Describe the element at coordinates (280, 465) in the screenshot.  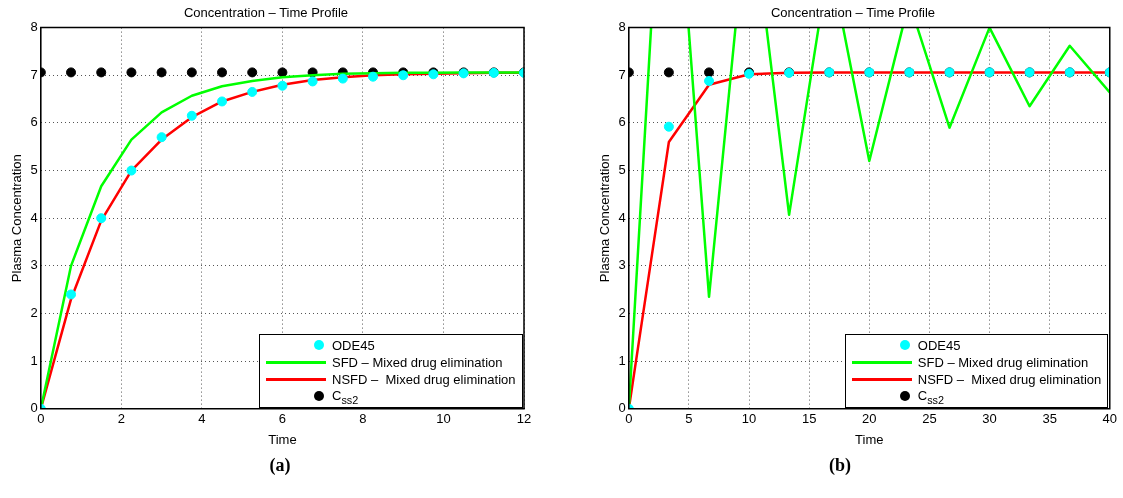
I see `text: (a)` at that location.